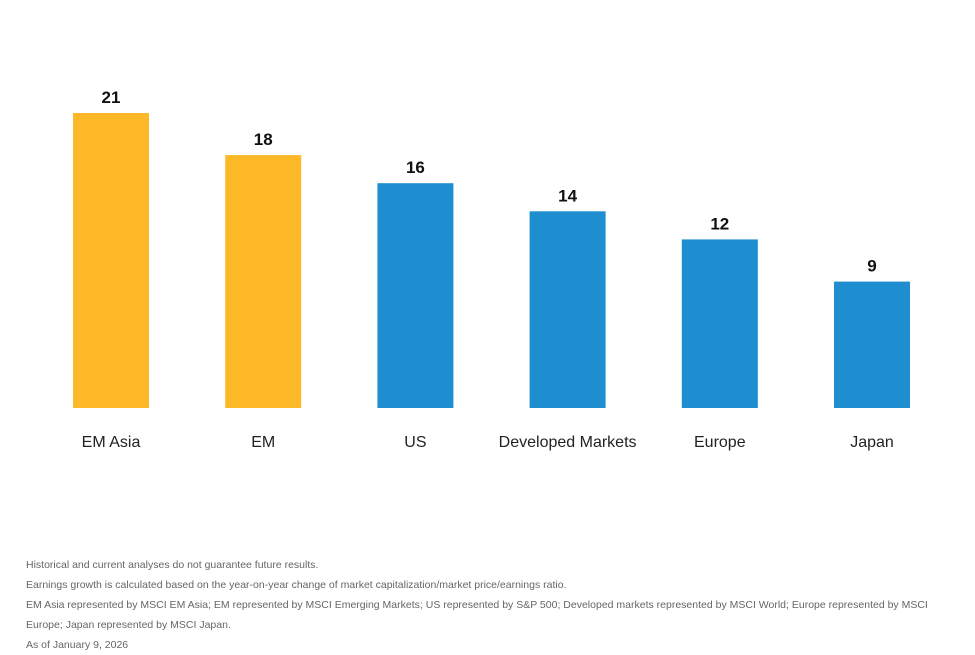 The height and width of the screenshot is (655, 975). What do you see at coordinates (720, 442) in the screenshot?
I see `category-label-europe: Europe` at bounding box center [720, 442].